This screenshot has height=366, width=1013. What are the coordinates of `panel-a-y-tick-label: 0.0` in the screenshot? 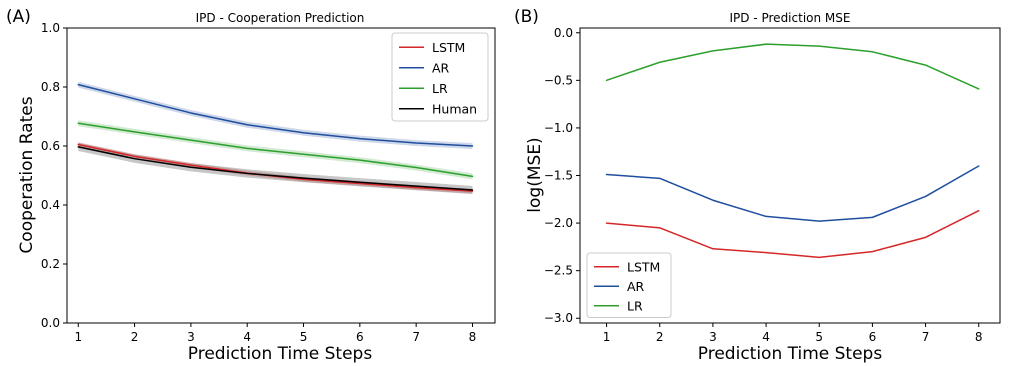 It's located at (50, 323).